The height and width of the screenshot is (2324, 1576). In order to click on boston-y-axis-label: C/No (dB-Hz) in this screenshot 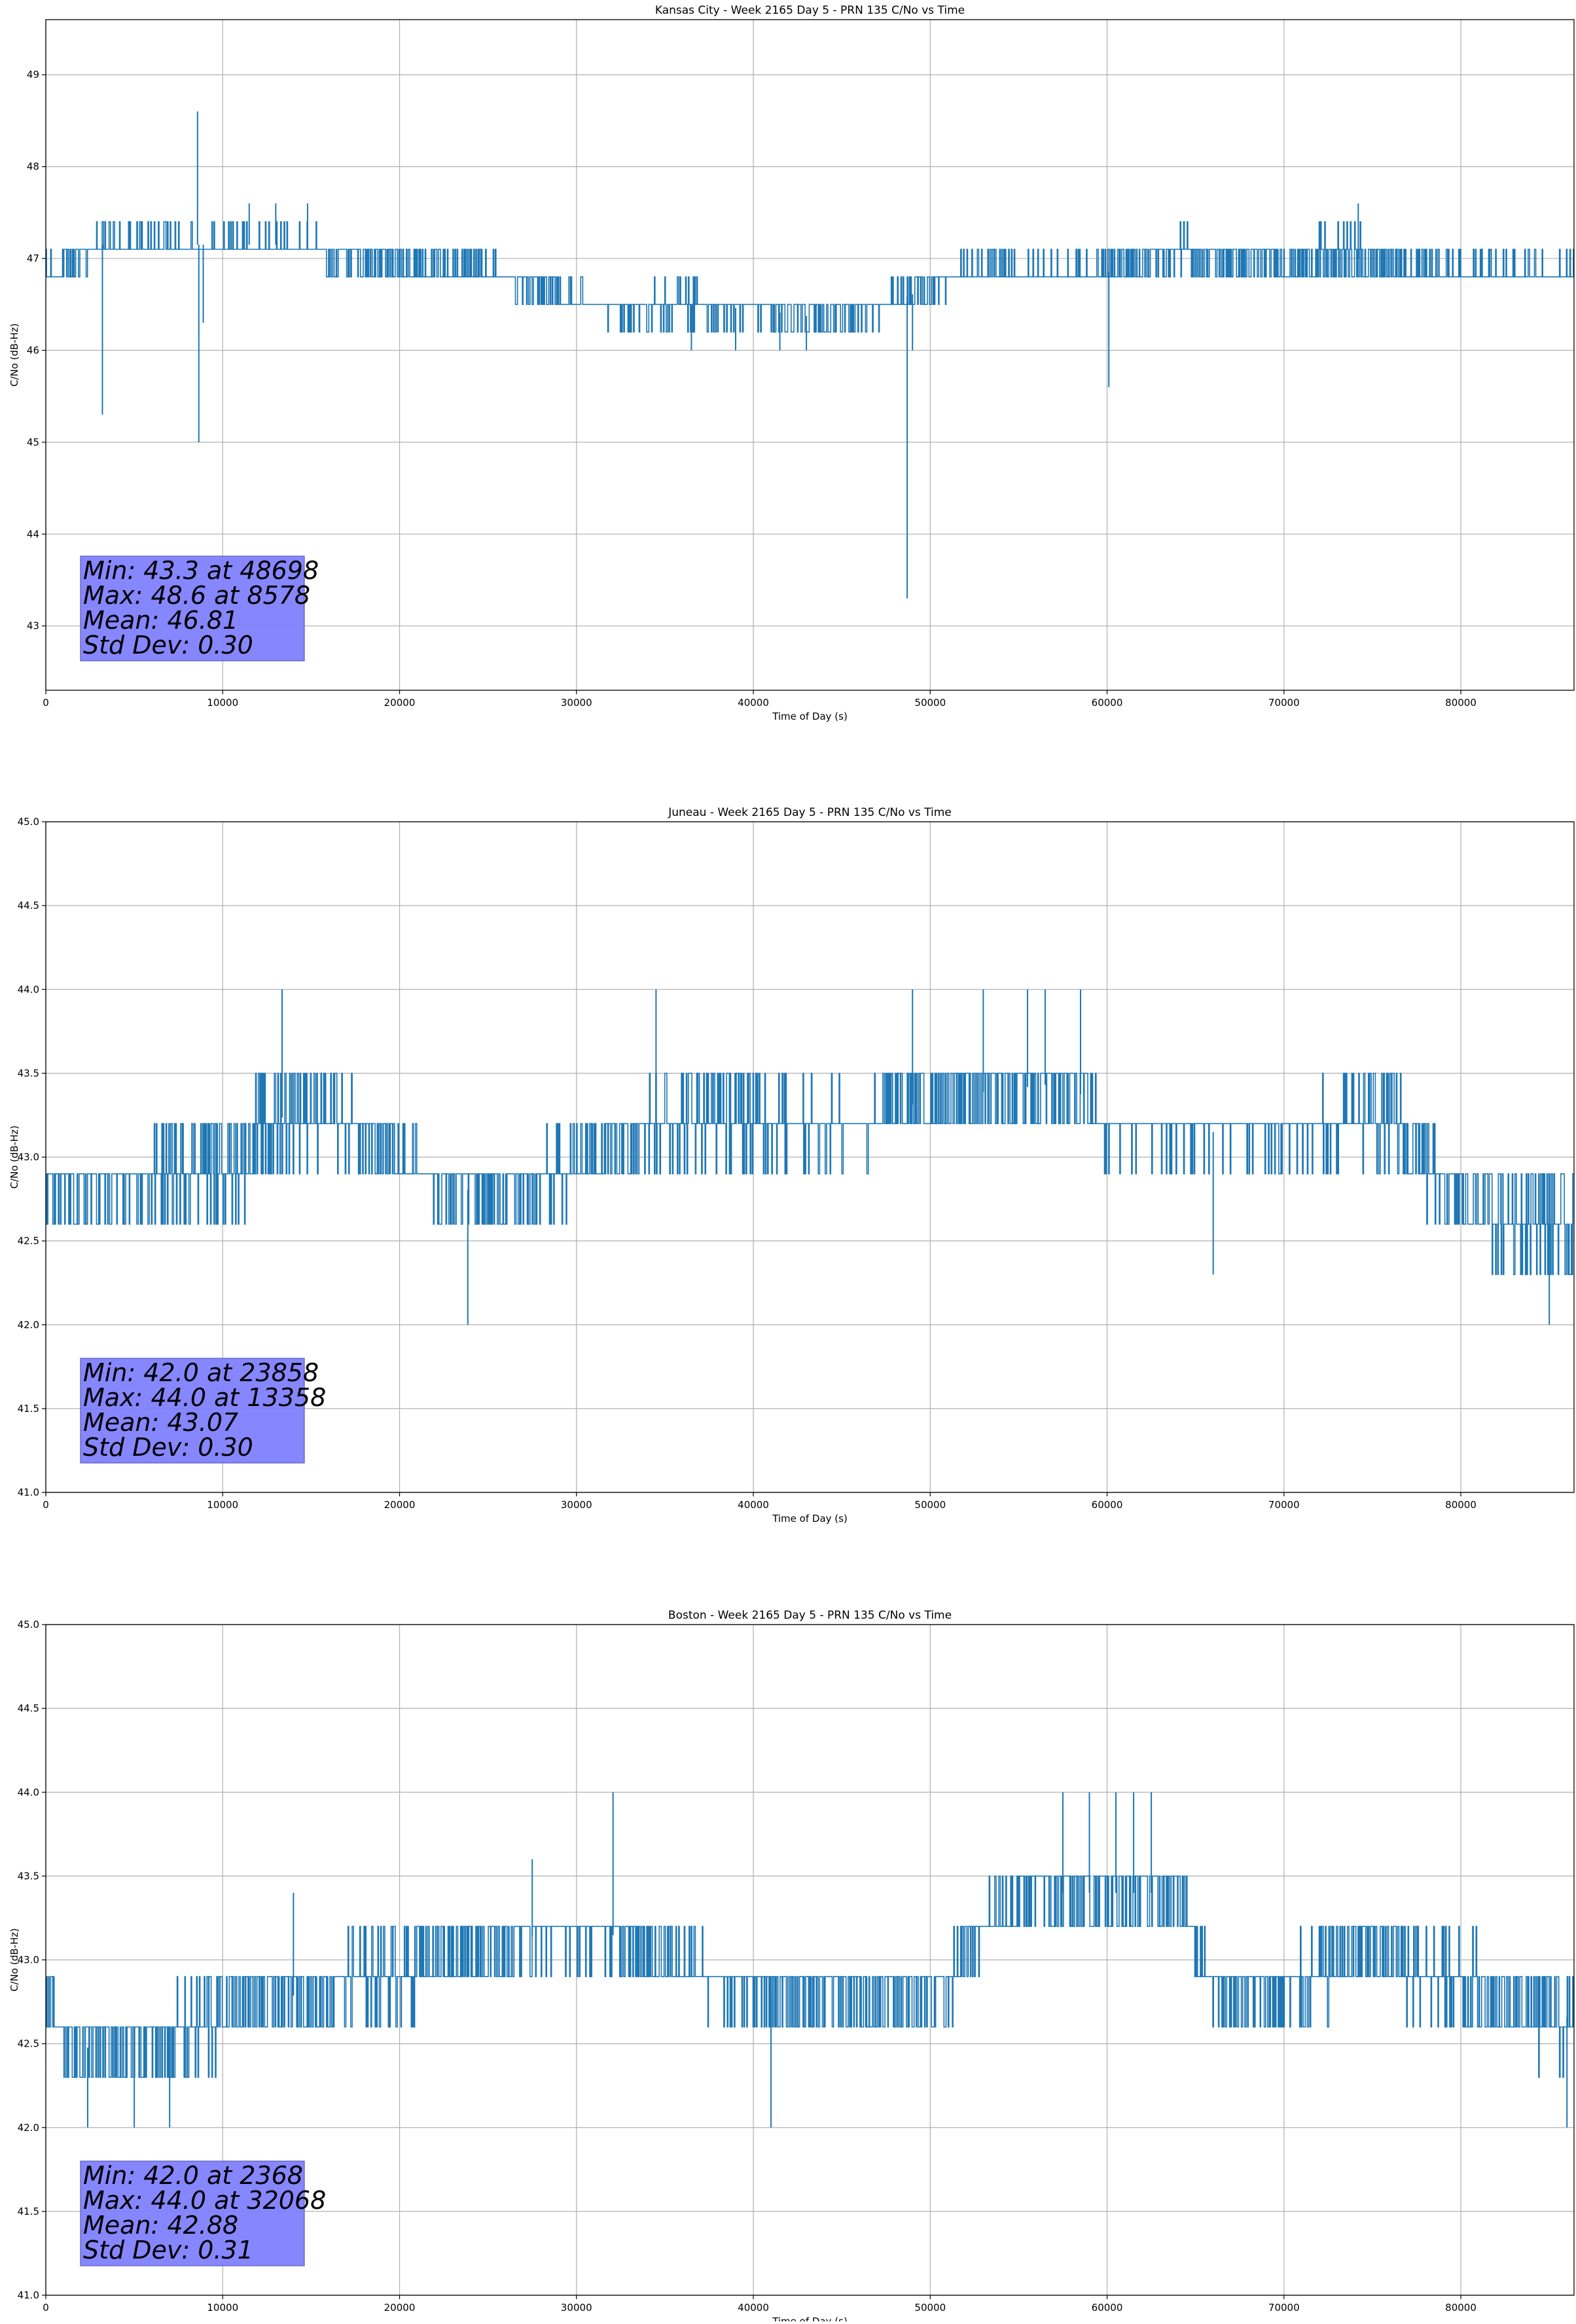, I will do `click(14, 1960)`.